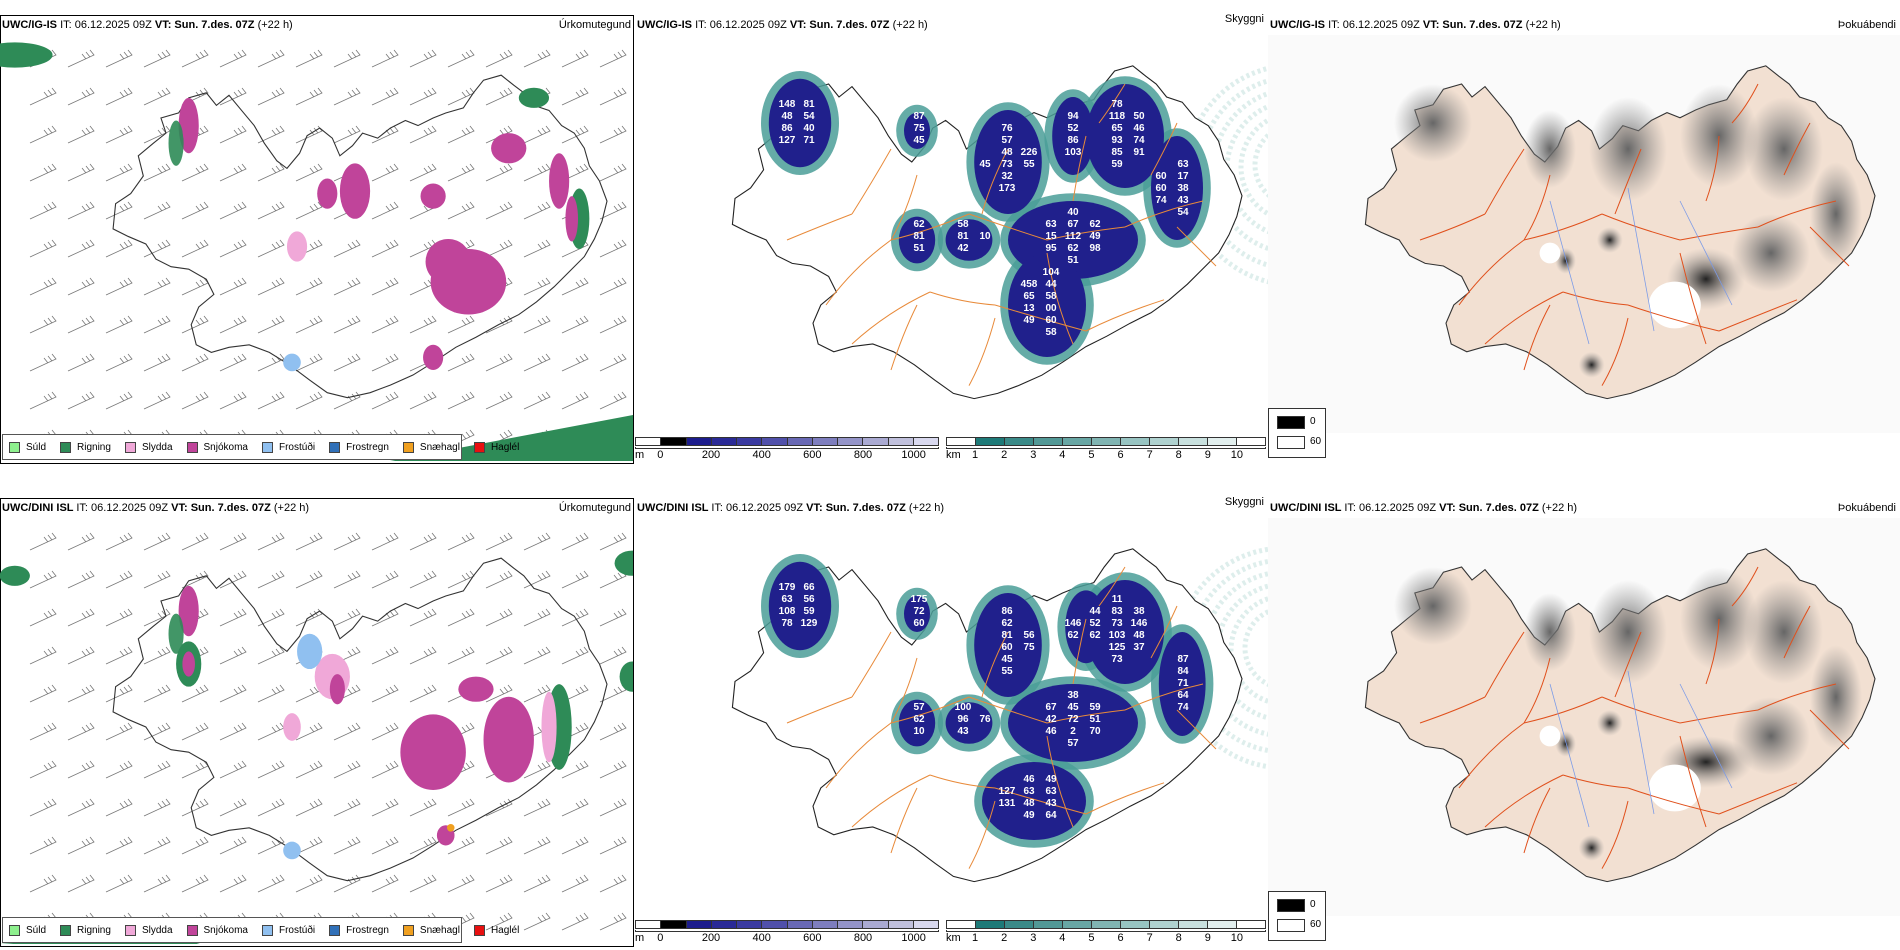  Describe the element at coordinates (919, 128) in the screenshot. I see `visibility-value-label: 75` at that location.